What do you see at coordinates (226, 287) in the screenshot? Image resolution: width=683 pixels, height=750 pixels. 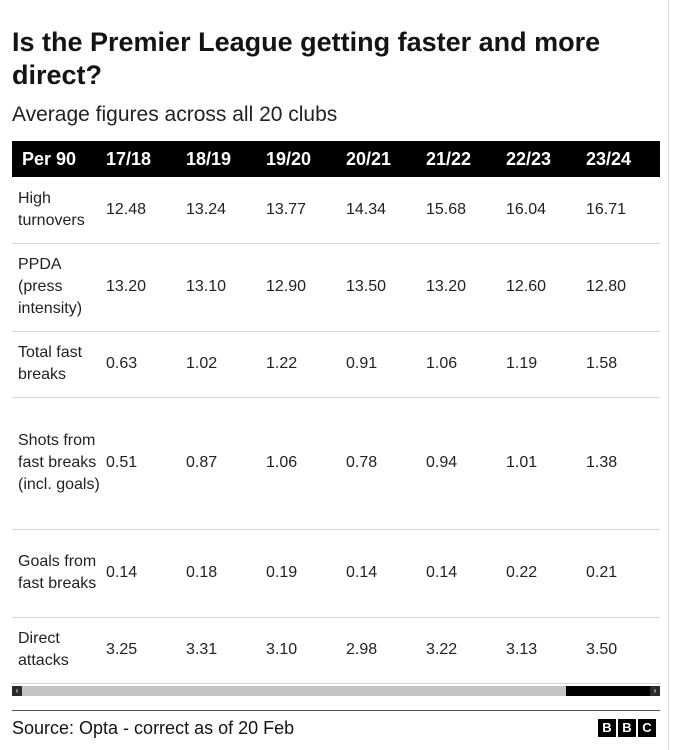 I see `value-cell: 13.10` at bounding box center [226, 287].